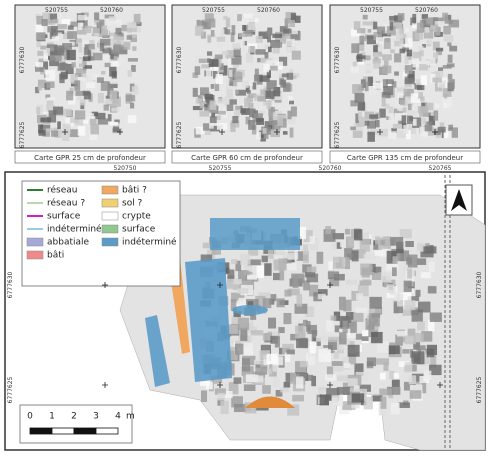 This screenshot has width=489, height=458. What do you see at coordinates (35, 242) in the screenshot?
I see `legend-swatch` at bounding box center [35, 242].